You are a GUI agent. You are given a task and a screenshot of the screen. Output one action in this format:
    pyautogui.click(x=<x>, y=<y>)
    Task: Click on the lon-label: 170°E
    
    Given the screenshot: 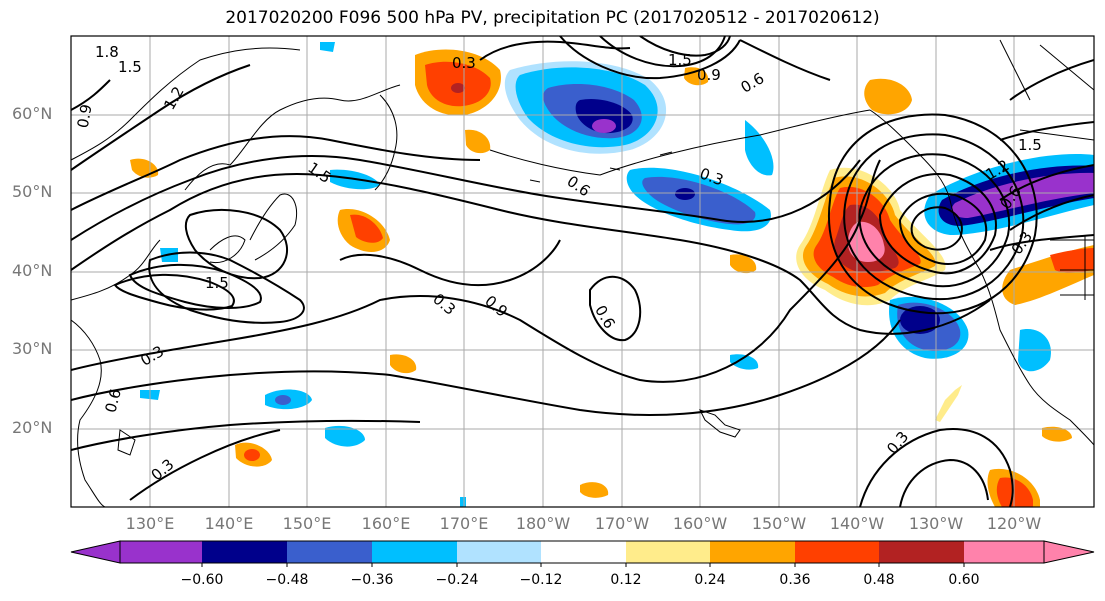 What is the action you would take?
    pyautogui.click(x=464, y=523)
    